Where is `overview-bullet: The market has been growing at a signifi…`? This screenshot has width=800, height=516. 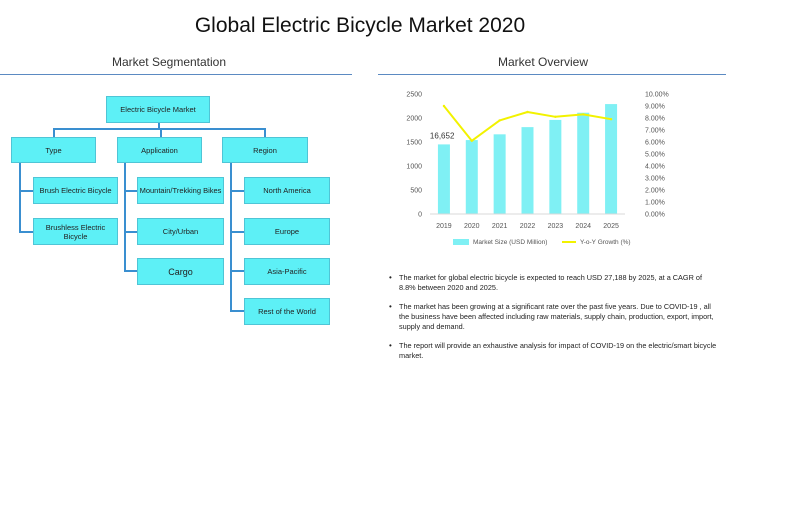 overview-bullet: The market has been growing at a signifi… is located at coordinates (554, 317).